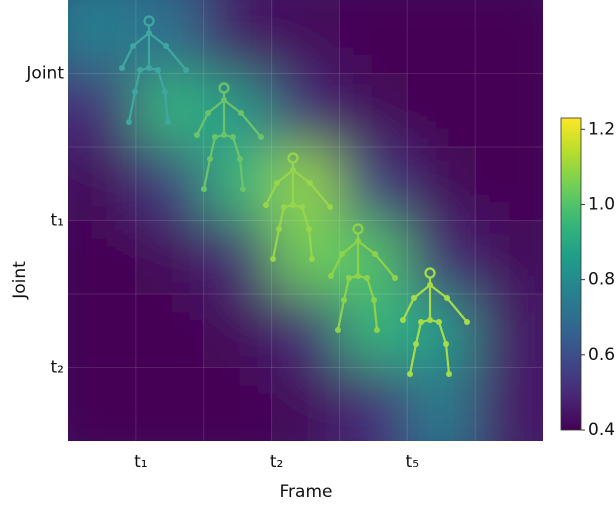 This screenshot has width=616, height=508. What do you see at coordinates (571, 274) in the screenshot?
I see `colorbar` at bounding box center [571, 274].